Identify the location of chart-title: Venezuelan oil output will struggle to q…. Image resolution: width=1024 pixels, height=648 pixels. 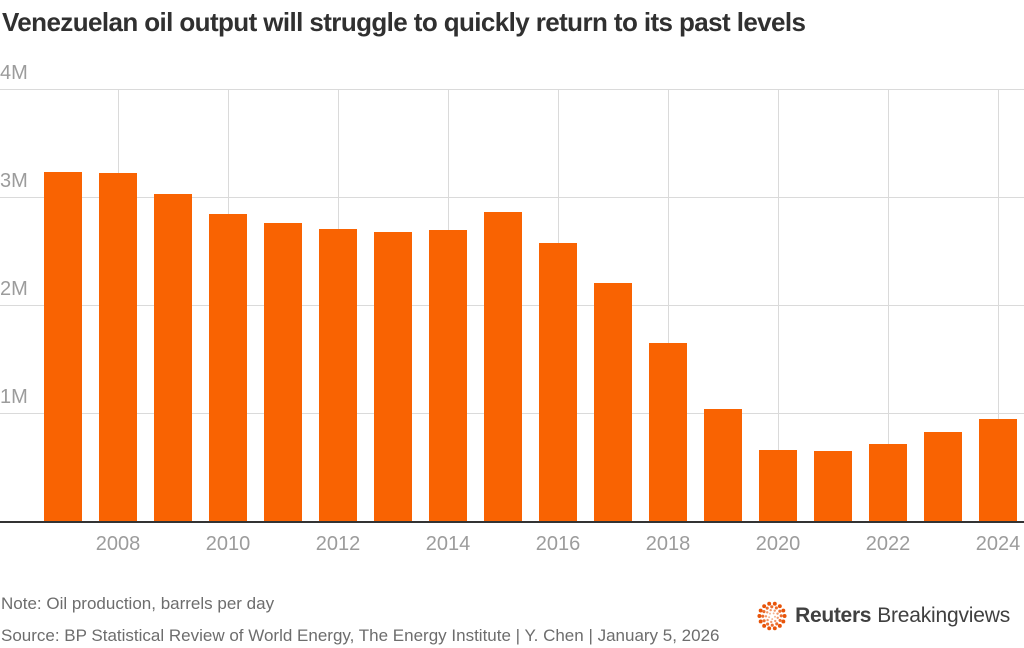
(404, 22).